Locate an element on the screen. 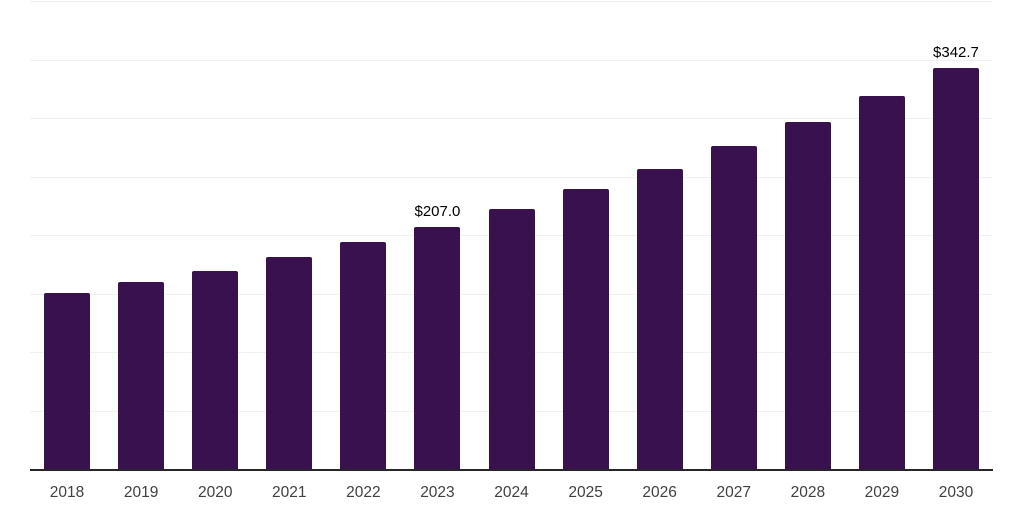 This screenshot has width=1024, height=512. x-tick-2025: 2025 is located at coordinates (585, 492).